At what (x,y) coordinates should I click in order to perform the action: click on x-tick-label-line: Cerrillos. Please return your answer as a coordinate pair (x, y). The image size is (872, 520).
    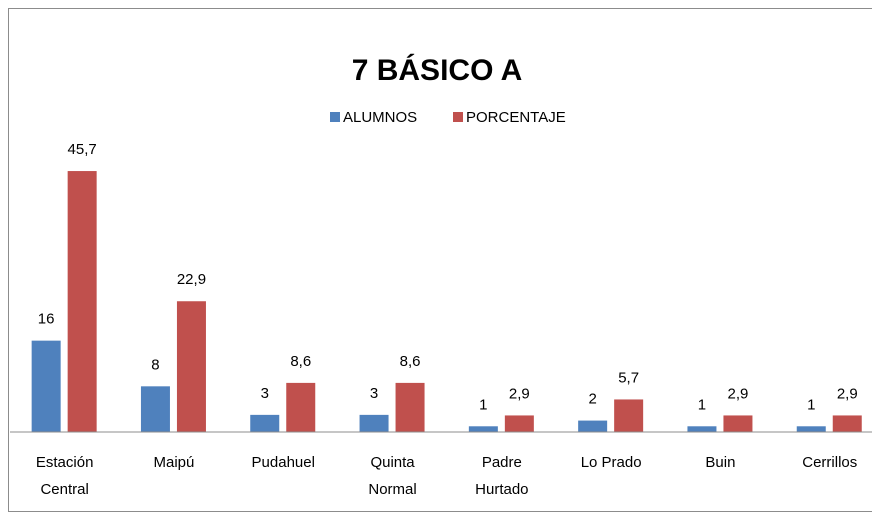
    Looking at the image, I should click on (829, 462).